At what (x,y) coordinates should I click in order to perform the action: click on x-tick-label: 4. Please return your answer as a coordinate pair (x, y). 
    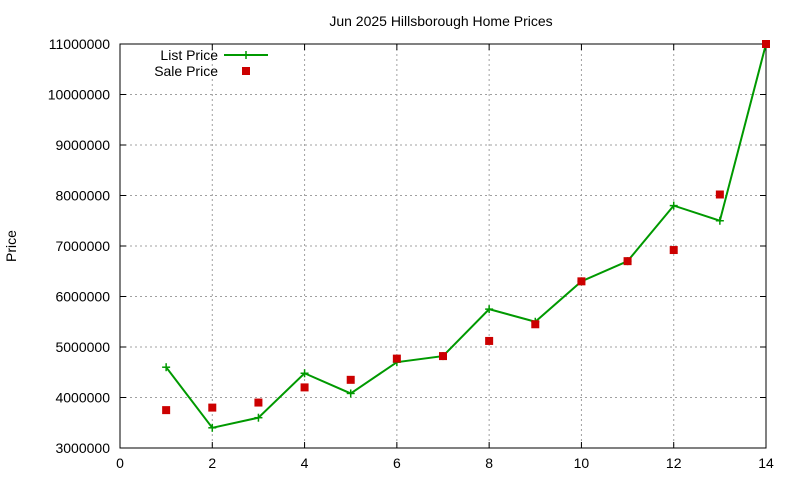
    Looking at the image, I should click on (305, 463).